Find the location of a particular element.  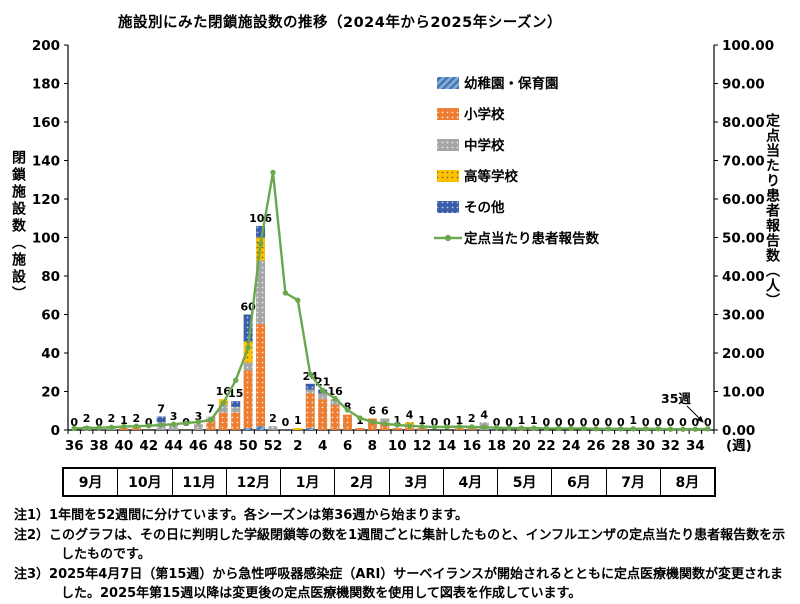

right-tick-label: 50.00 is located at coordinates (743, 239).